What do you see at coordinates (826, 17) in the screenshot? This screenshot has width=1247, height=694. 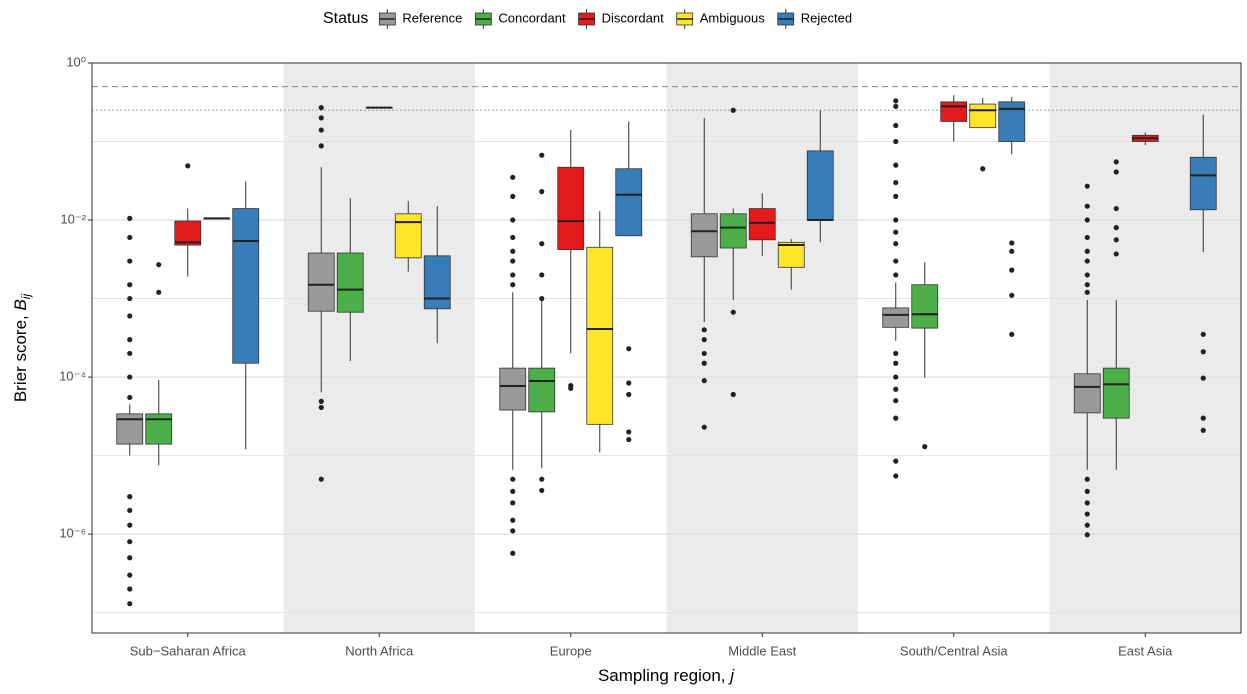 I see `legend-label: Rejected` at bounding box center [826, 17].